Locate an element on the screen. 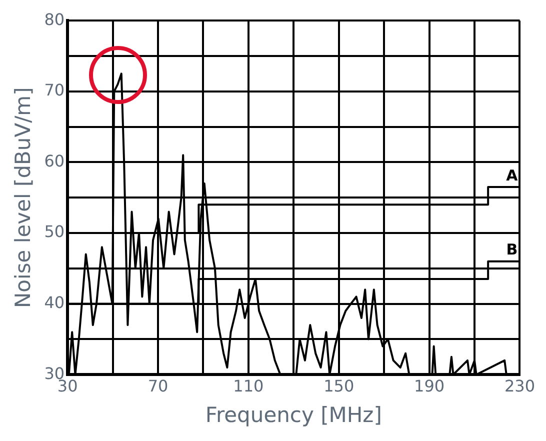 The width and height of the screenshot is (546, 441). series-label: A is located at coordinates (512, 175).